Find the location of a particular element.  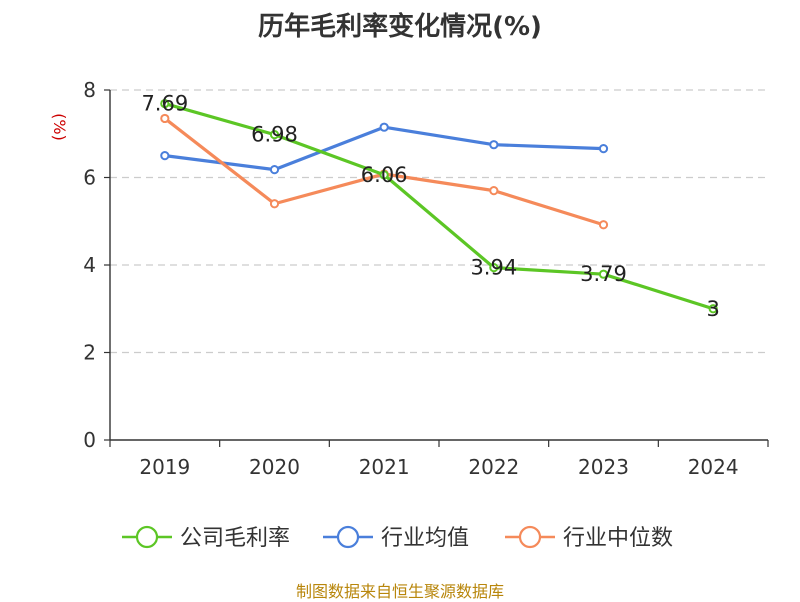

data-label: 6.98 is located at coordinates (274, 135).